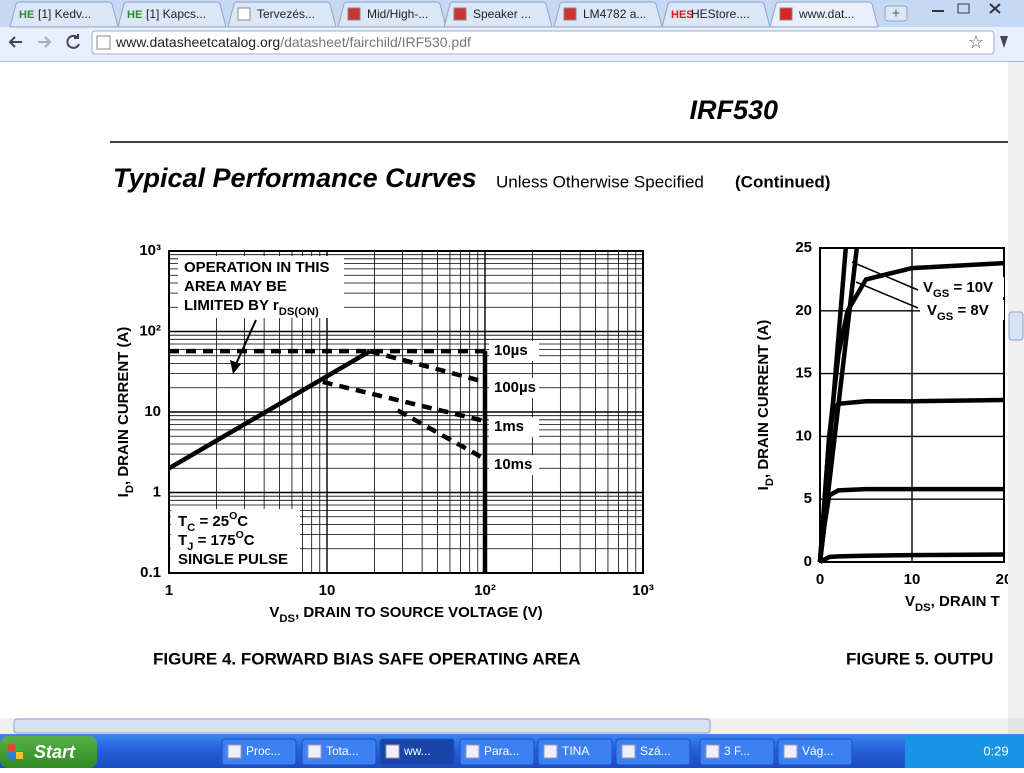 The image size is (1024, 773). Describe the element at coordinates (197, 42) in the screenshot. I see `url-host: www.datasheetcatalog.org` at that location.